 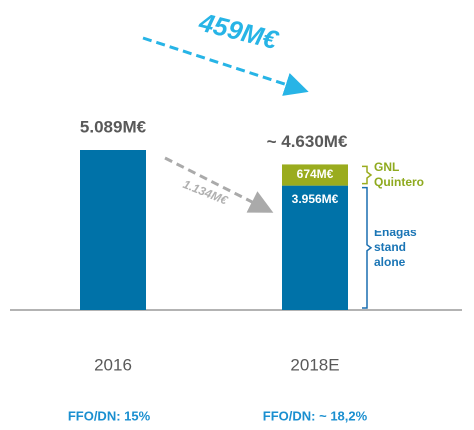 I want to click on footer-label: FFO/DN: 15%, so click(x=109, y=415).